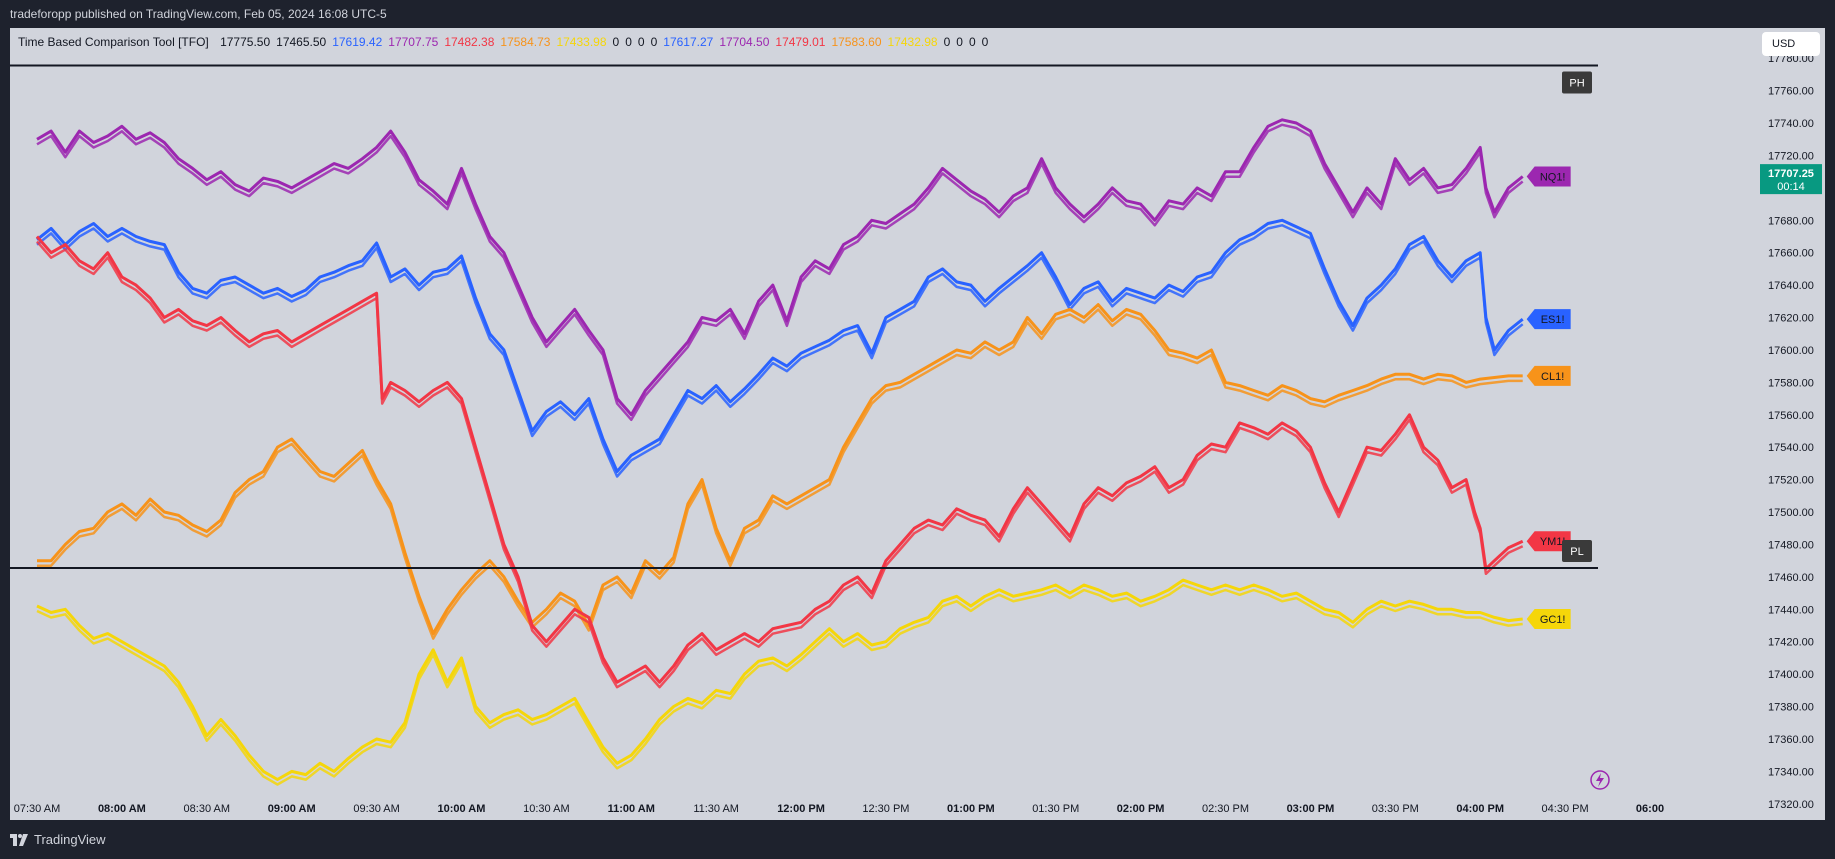 The height and width of the screenshot is (859, 1835). I want to click on series-tag-nq1, so click(1548, 176).